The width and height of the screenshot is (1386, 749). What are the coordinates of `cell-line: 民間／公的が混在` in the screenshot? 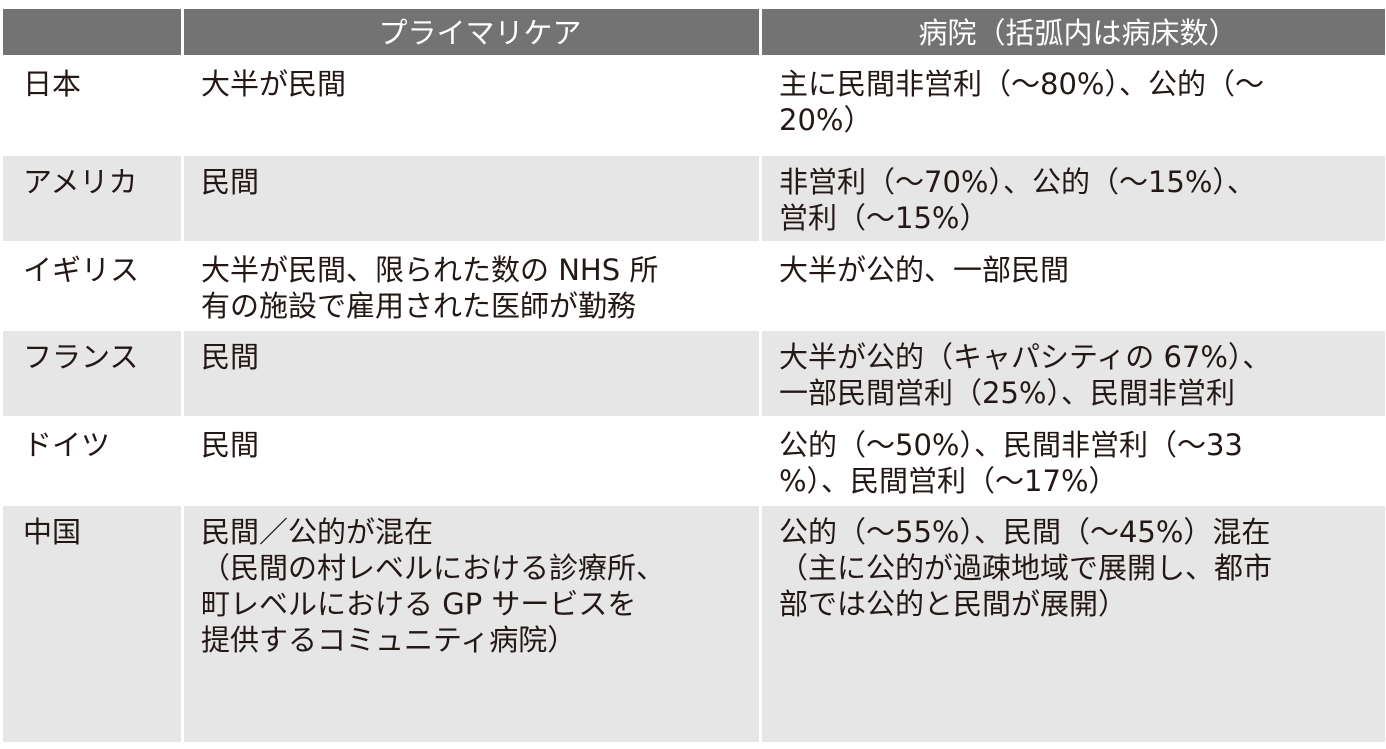 It's located at (317, 532).